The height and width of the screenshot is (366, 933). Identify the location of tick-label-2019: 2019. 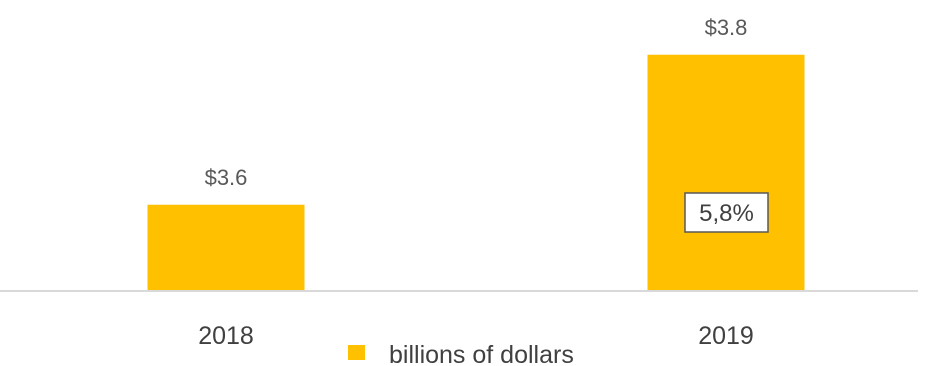
(726, 336).